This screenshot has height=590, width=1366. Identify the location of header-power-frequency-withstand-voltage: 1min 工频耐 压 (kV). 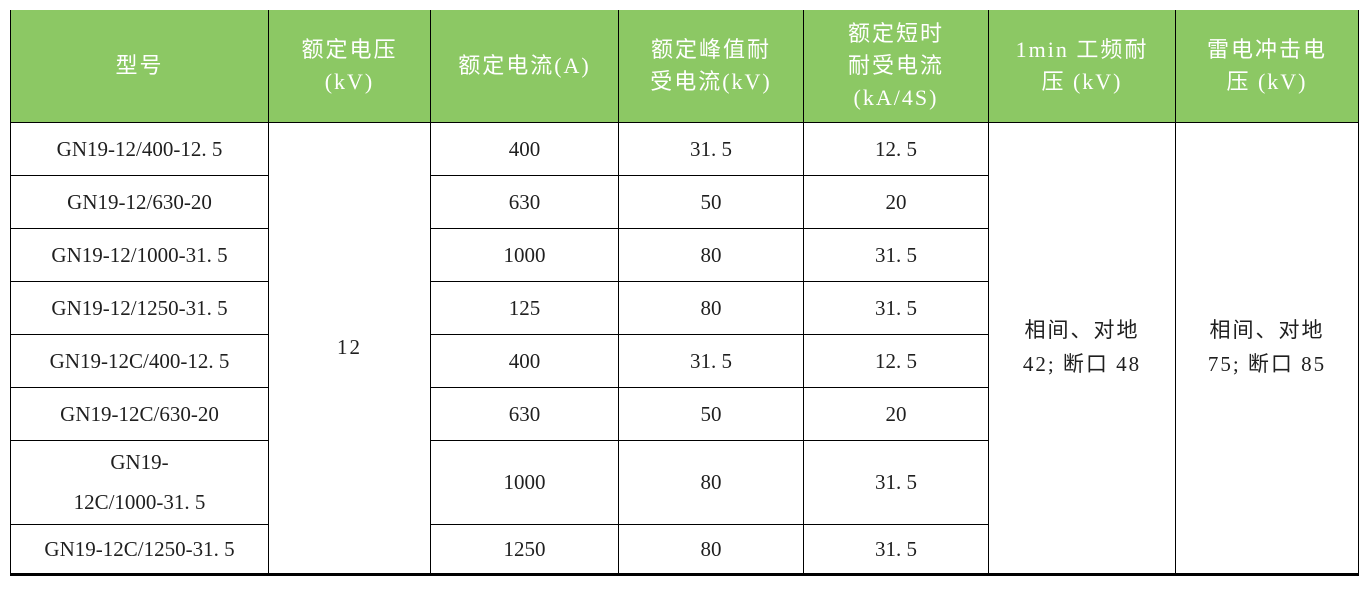
(1082, 66).